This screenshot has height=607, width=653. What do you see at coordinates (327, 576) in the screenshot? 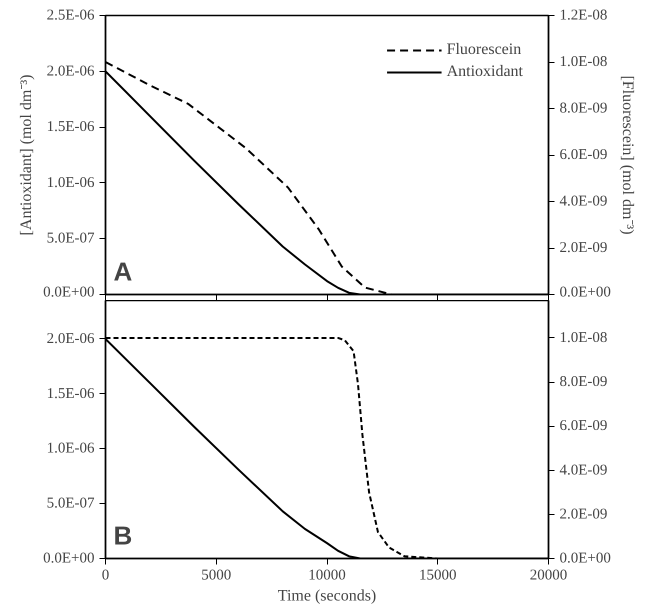
I see `x-tick-label: 10000` at bounding box center [327, 576].